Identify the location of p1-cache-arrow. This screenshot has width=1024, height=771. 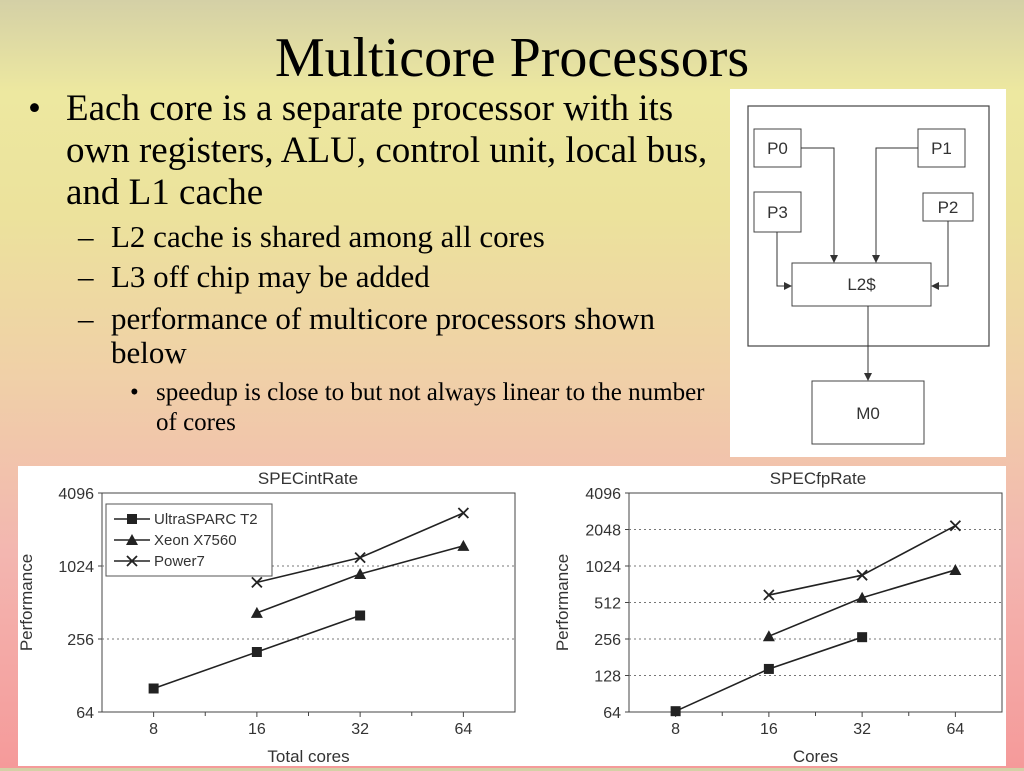
(895, 205).